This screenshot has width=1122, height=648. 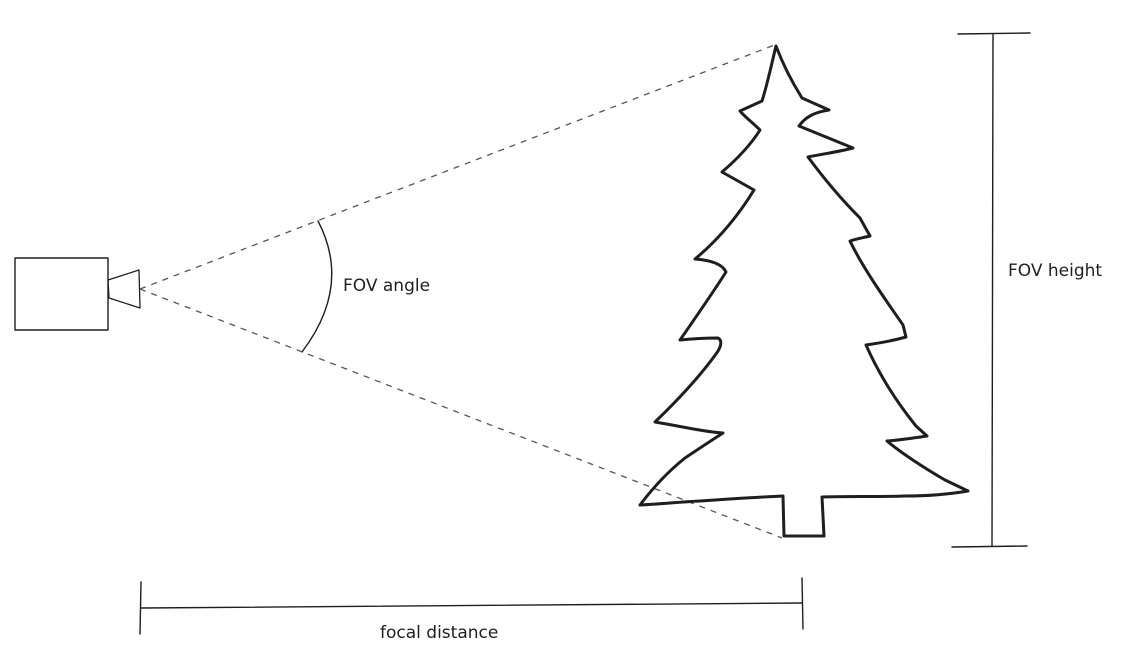 What do you see at coordinates (317, 286) in the screenshot?
I see `fov-angle-arc` at bounding box center [317, 286].